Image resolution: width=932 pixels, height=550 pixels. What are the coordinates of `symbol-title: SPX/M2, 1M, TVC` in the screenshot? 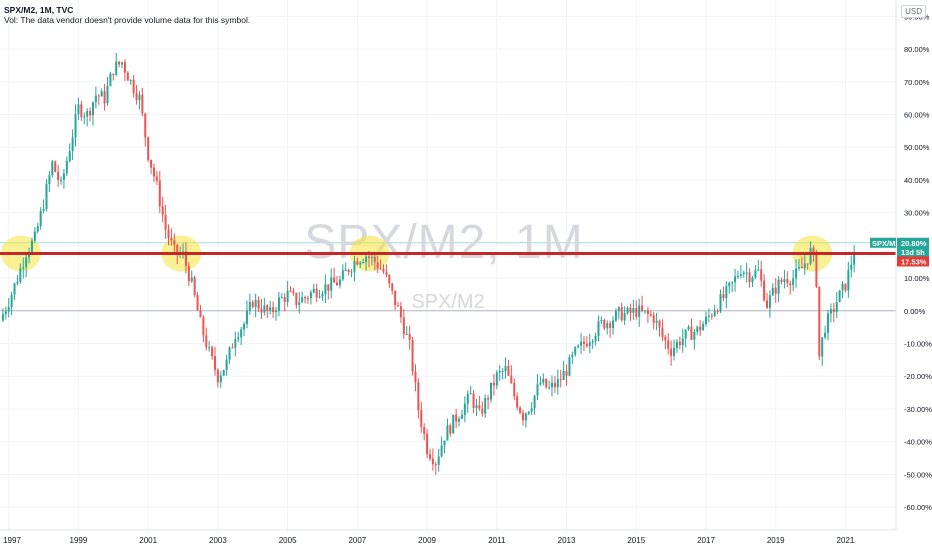 It's located at (39, 10).